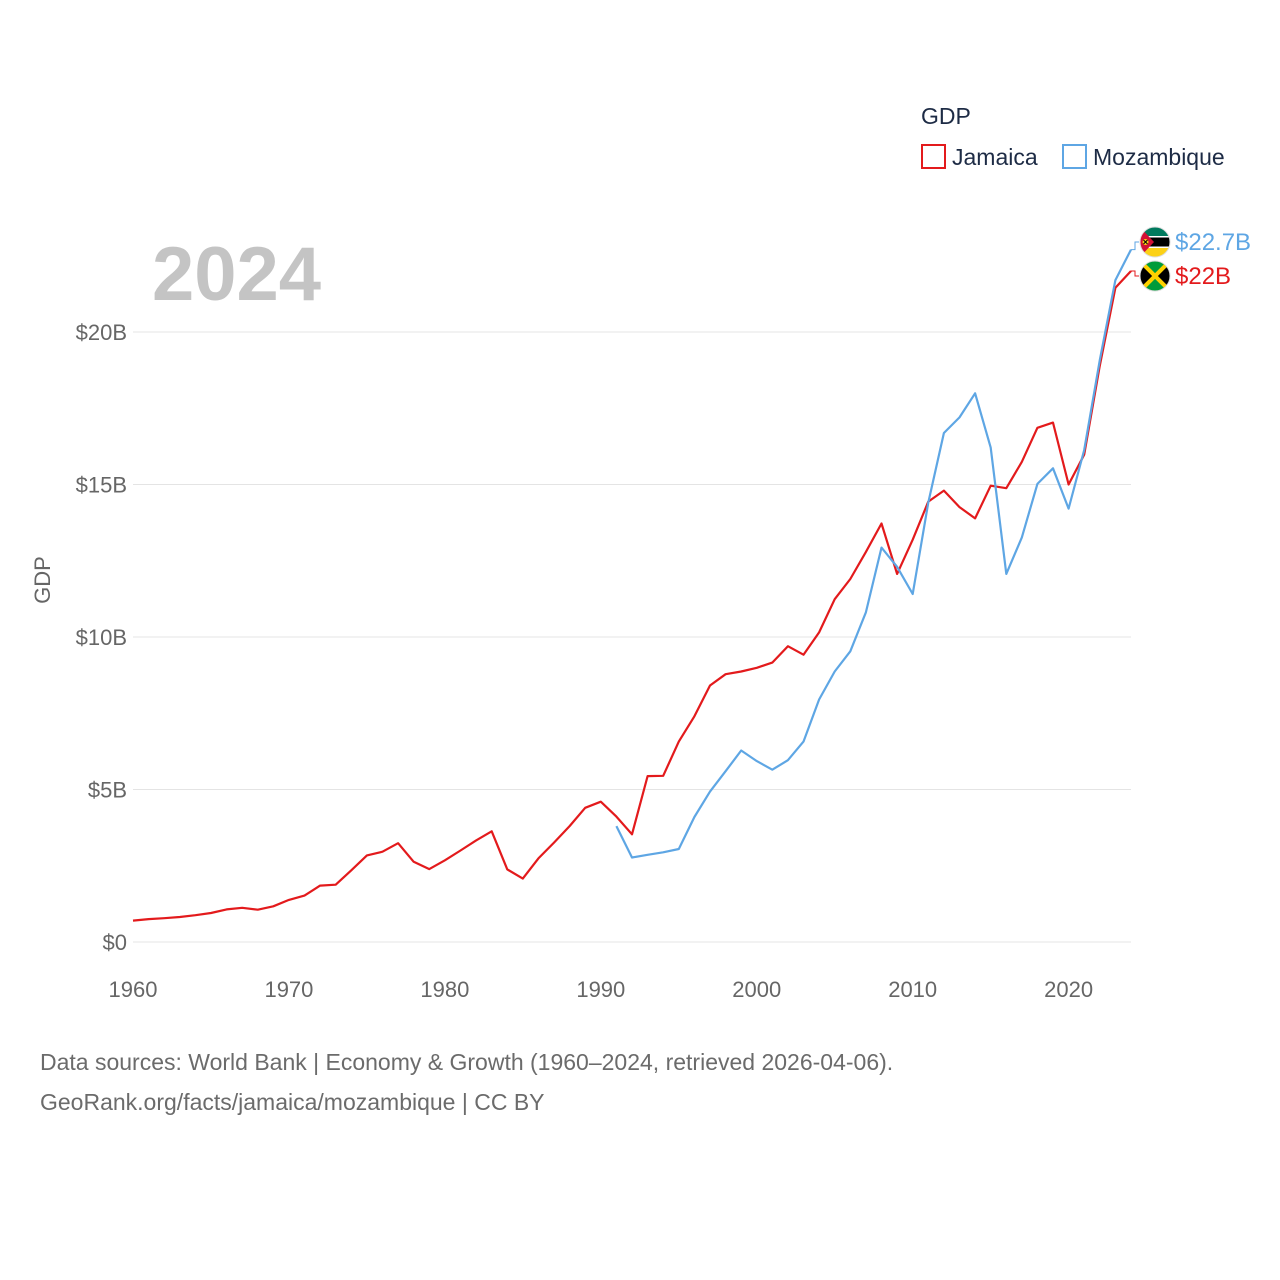 The width and height of the screenshot is (1280, 1280). I want to click on x-tick-label: 2020, so click(1068, 989).